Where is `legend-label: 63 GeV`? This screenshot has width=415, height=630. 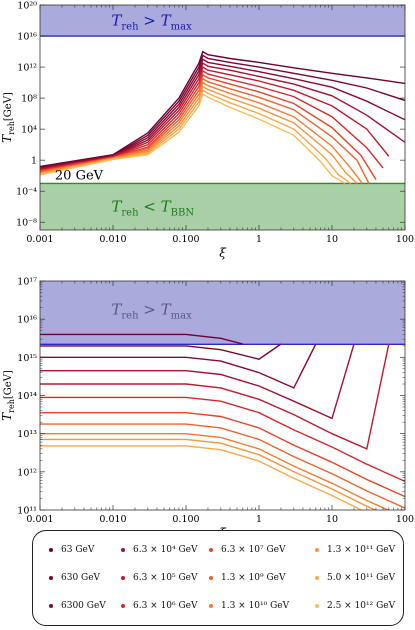
legend-label: 63 GeV is located at coordinates (78, 550).